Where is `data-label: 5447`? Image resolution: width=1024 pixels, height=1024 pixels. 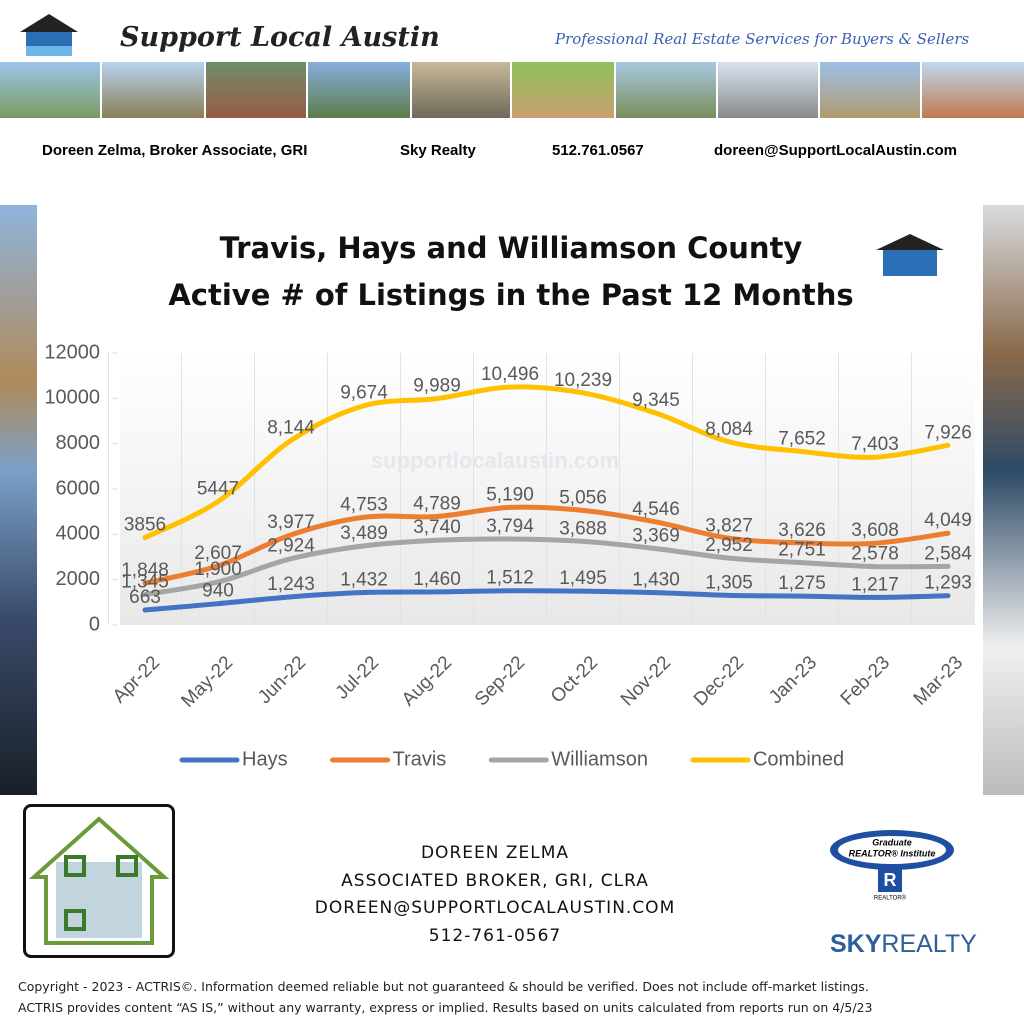
data-label: 5447 is located at coordinates (218, 489).